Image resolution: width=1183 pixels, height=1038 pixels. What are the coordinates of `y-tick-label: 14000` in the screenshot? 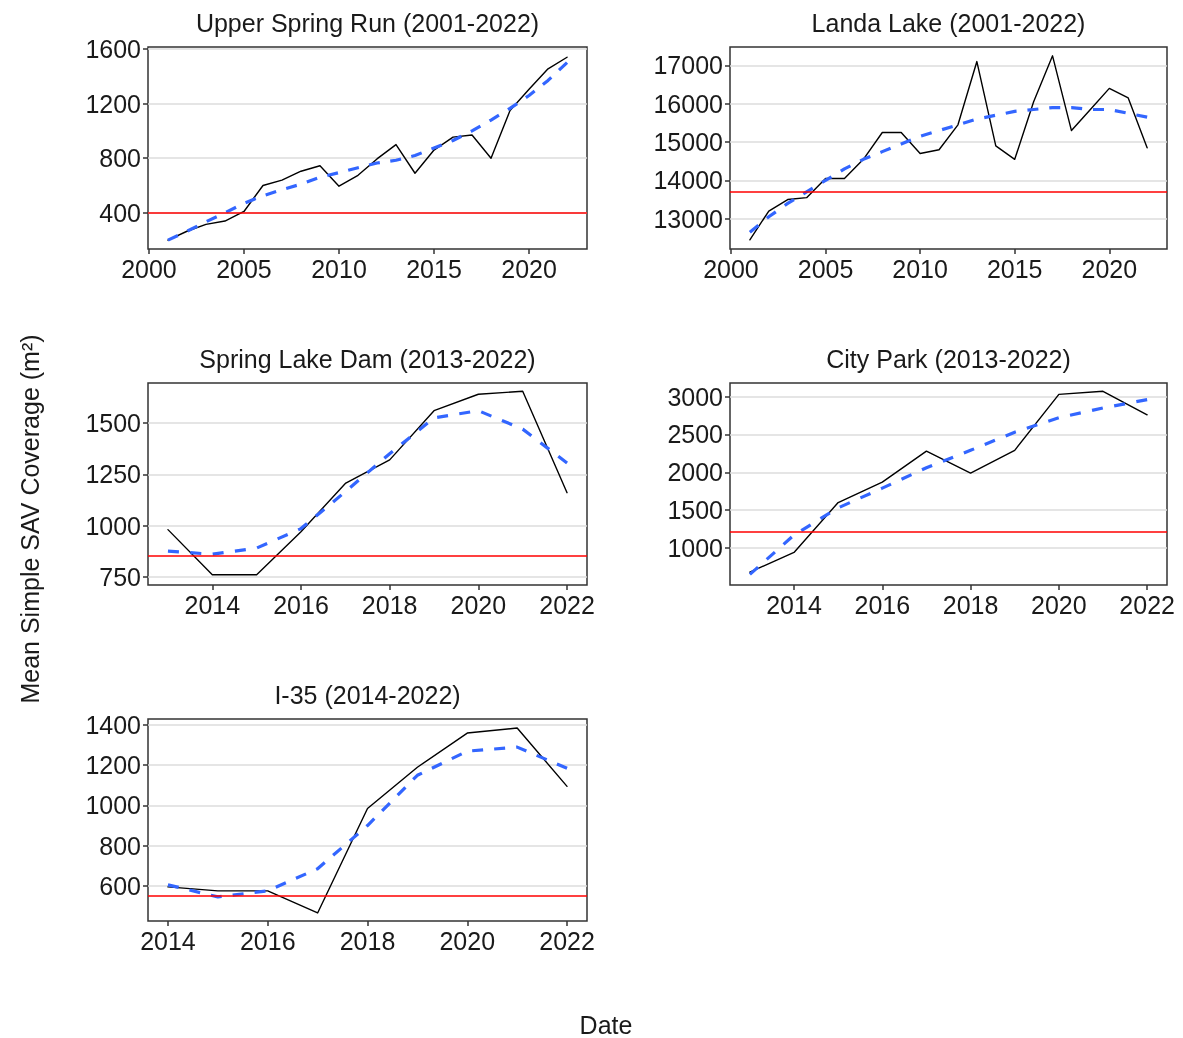 It's located at (688, 180).